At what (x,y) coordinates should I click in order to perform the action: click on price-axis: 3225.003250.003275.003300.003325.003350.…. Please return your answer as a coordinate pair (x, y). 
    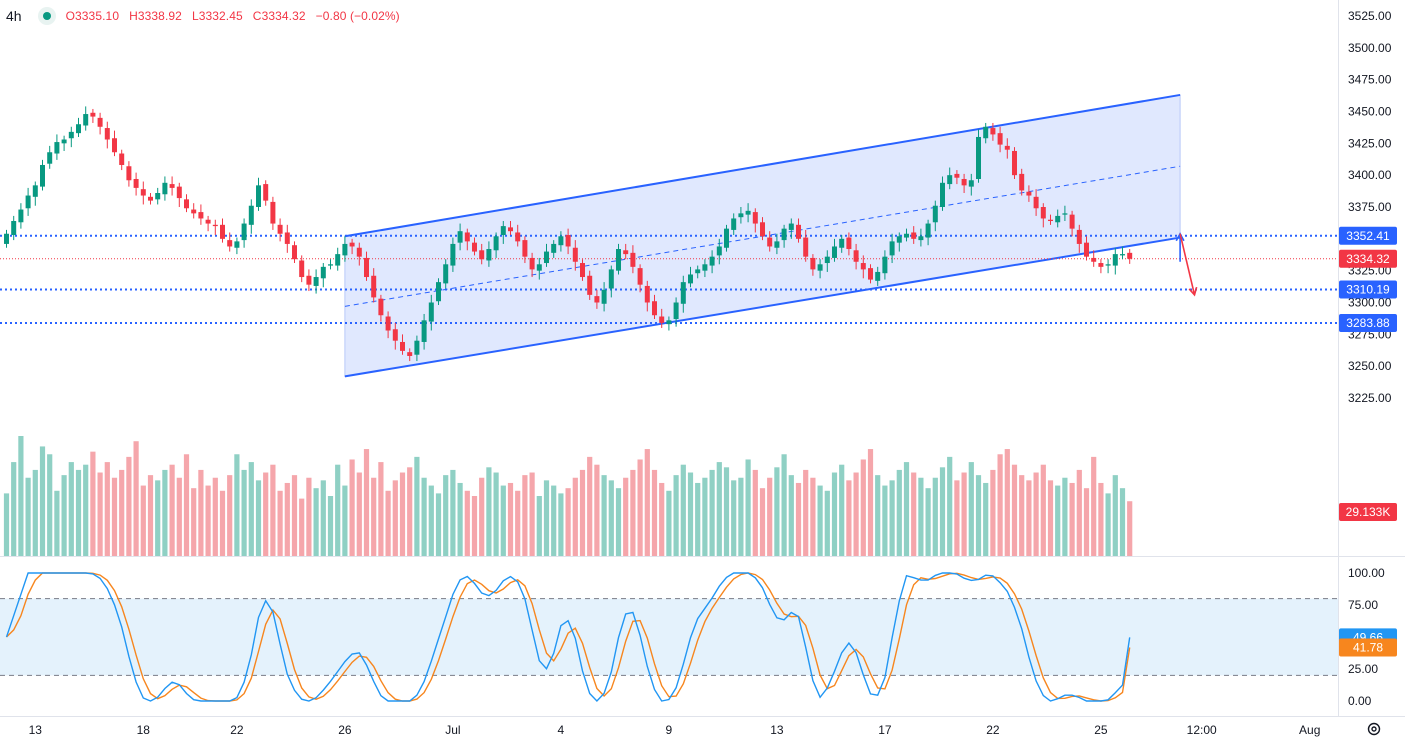
    Looking at the image, I should click on (1370, 358).